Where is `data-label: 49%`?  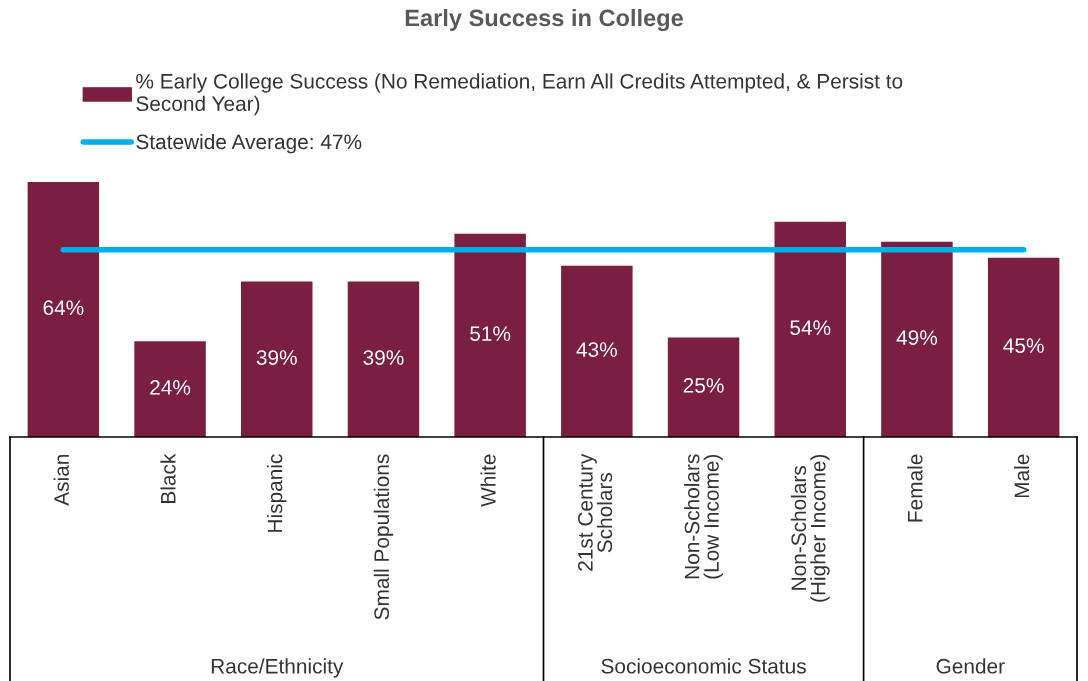
data-label: 49% is located at coordinates (917, 337).